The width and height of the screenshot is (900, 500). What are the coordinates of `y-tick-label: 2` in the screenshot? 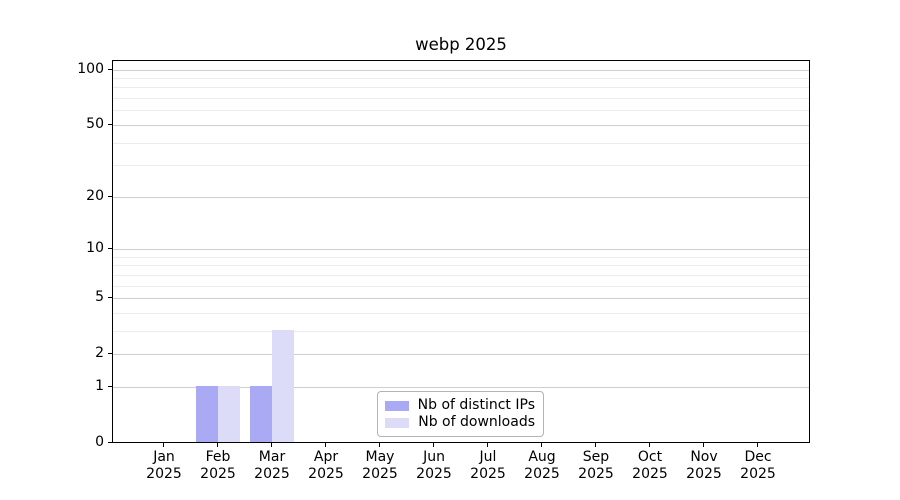 It's located at (99, 353).